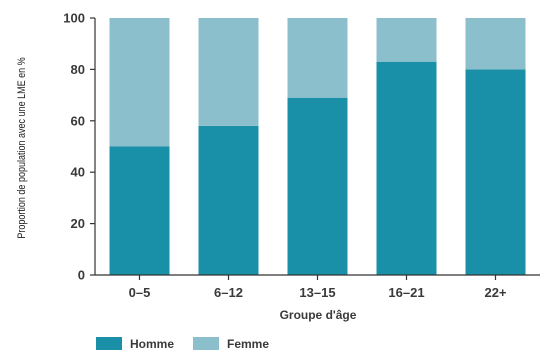  I want to click on legend-swatch-femme, so click(206, 343).